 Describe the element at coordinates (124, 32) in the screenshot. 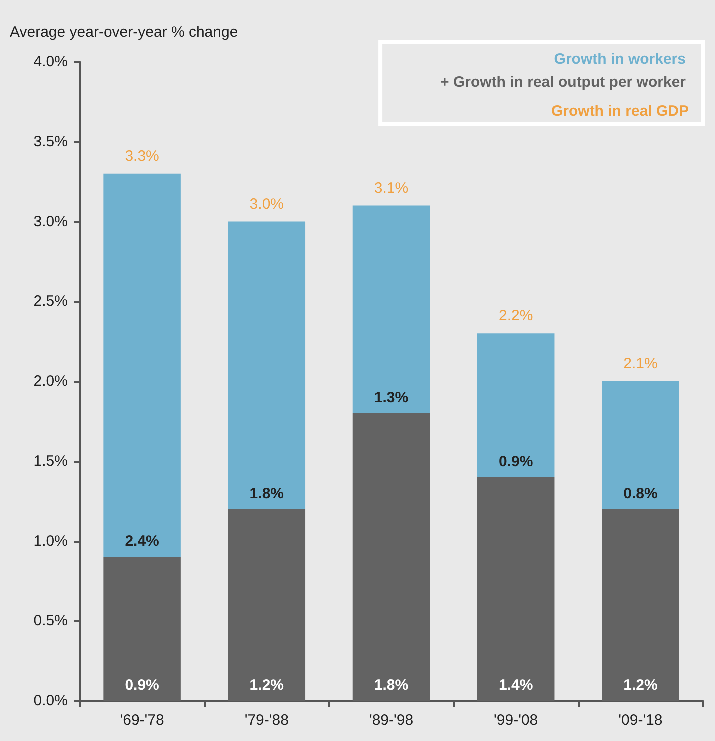

I see `y-axis-title: Average year-over-year % change` at that location.